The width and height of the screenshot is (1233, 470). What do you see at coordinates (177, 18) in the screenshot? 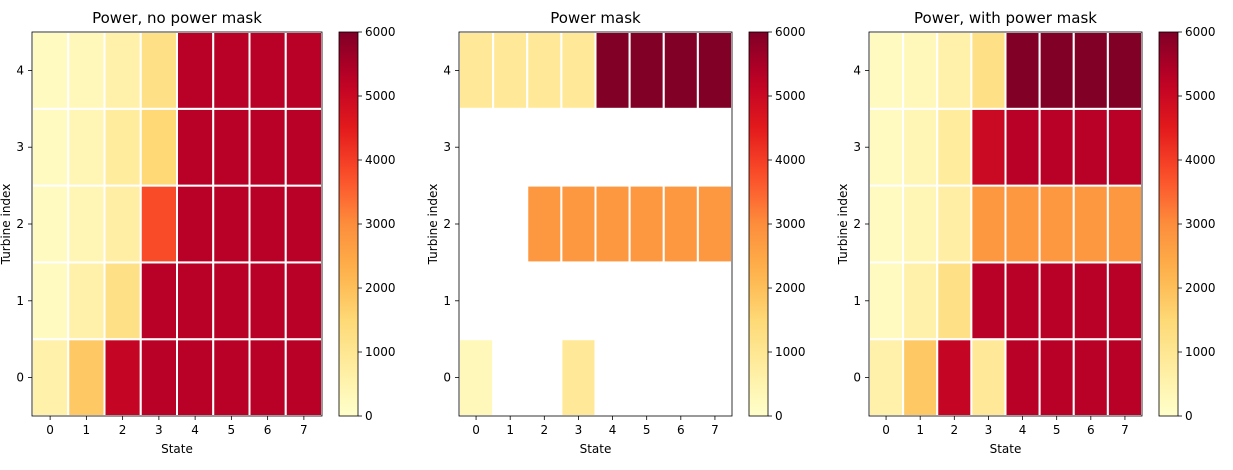
I see `chart-title: Power, no power mask` at bounding box center [177, 18].